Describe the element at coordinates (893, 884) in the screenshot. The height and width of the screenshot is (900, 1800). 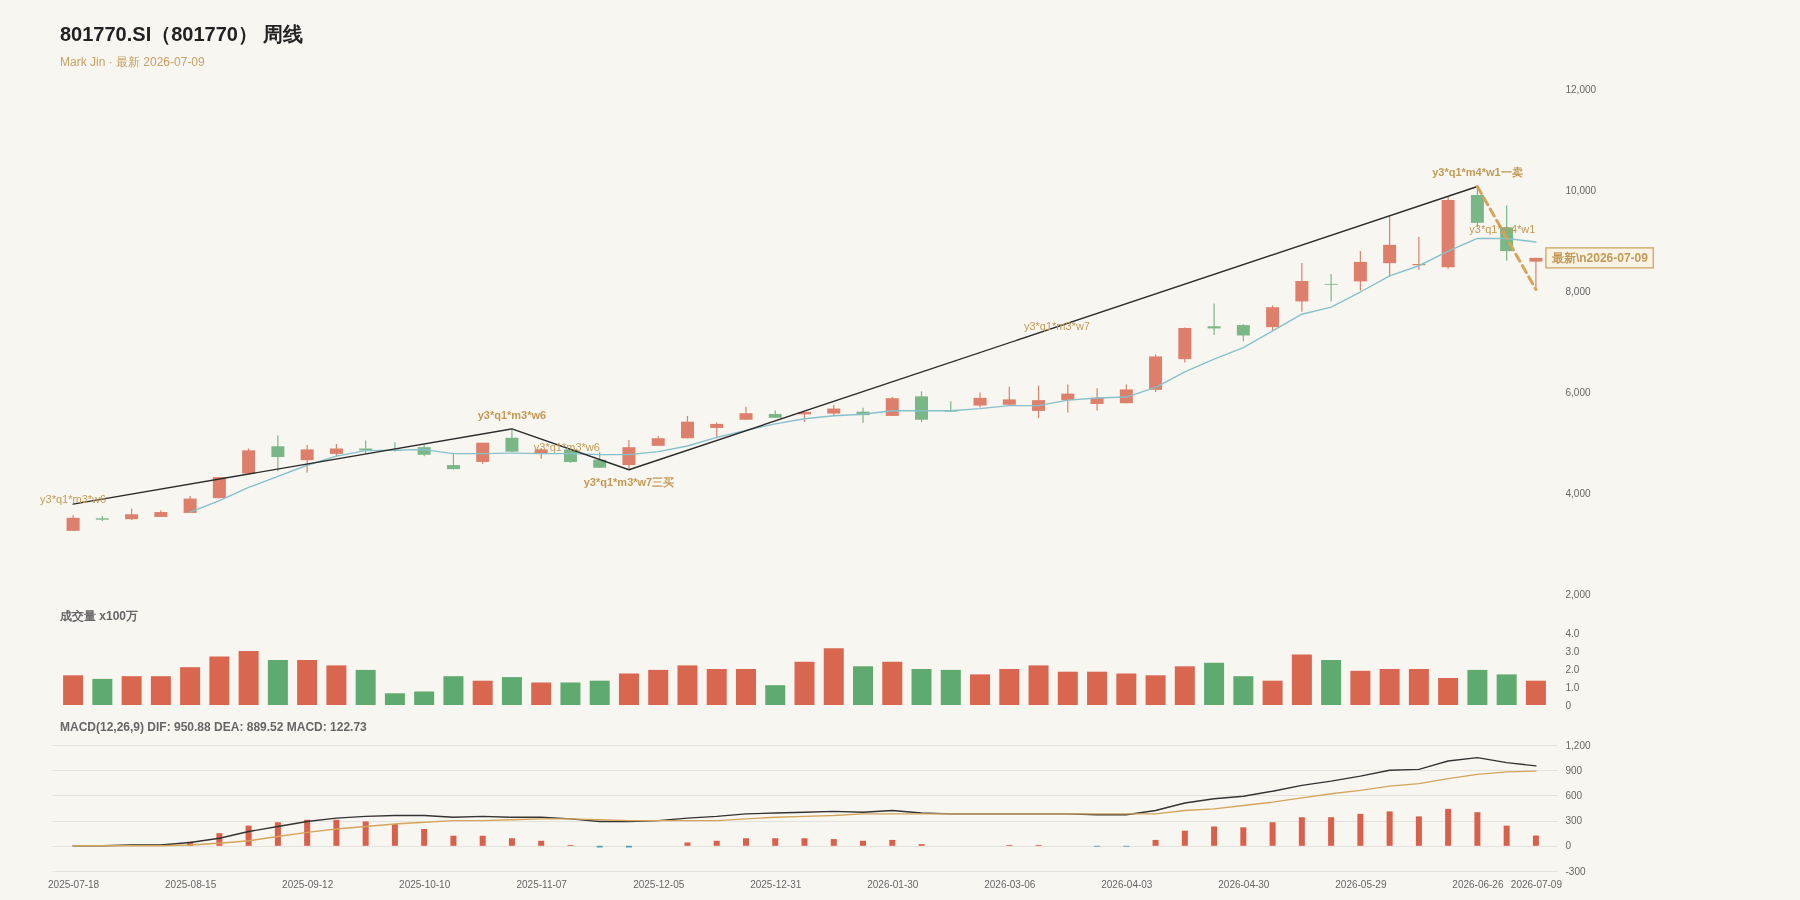
I see `x-tick-label: 2026-01-30` at that location.